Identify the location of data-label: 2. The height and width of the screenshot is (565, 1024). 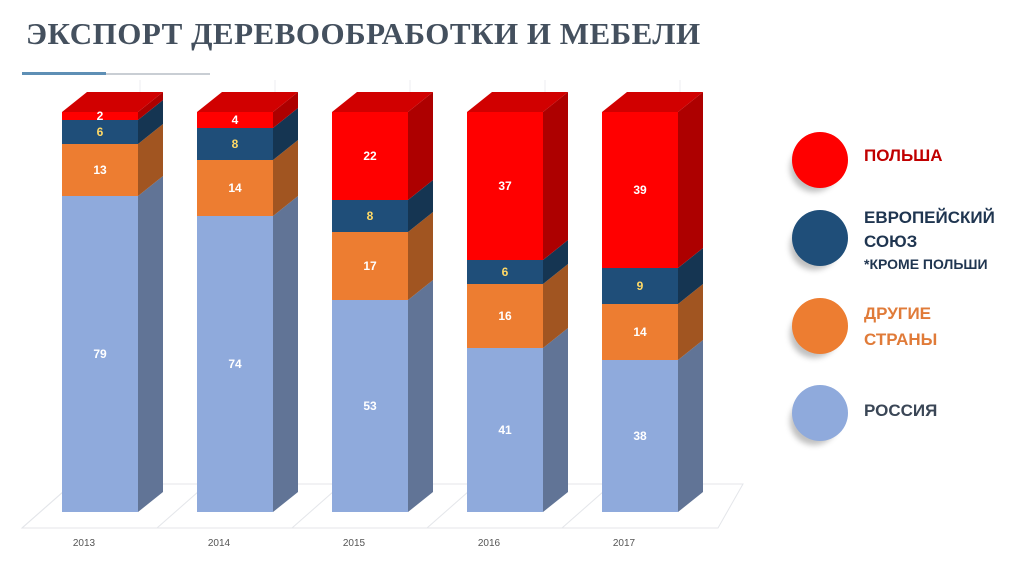
(100, 116).